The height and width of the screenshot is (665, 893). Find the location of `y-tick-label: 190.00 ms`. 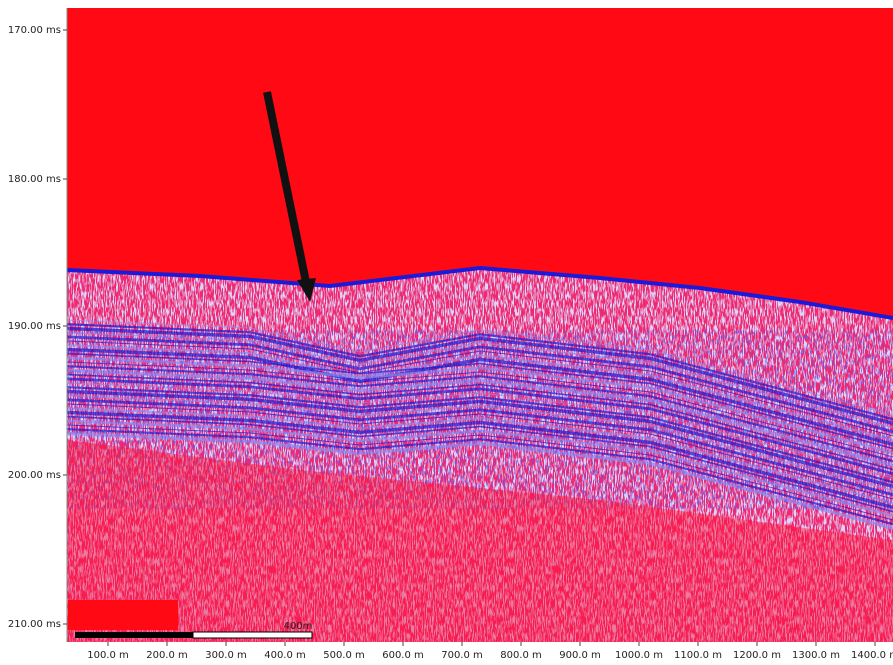

y-tick-label: 190.00 ms is located at coordinates (34, 326).